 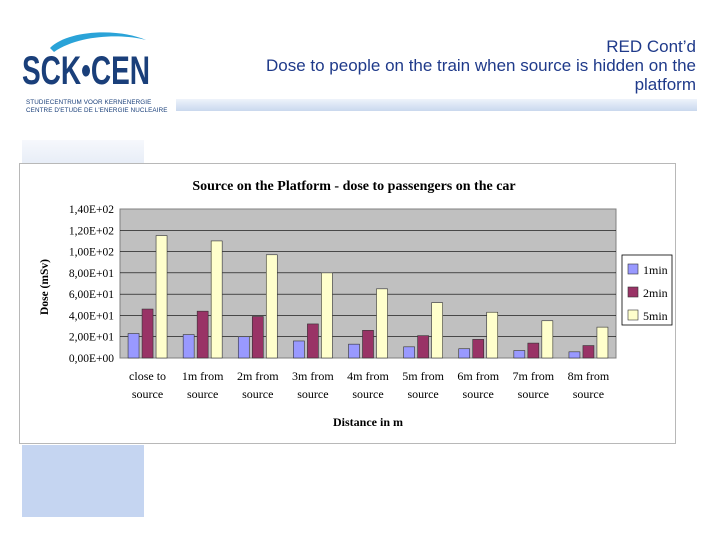 I want to click on sck-cen-logo: SCK•CEN, so click(x=86, y=62).